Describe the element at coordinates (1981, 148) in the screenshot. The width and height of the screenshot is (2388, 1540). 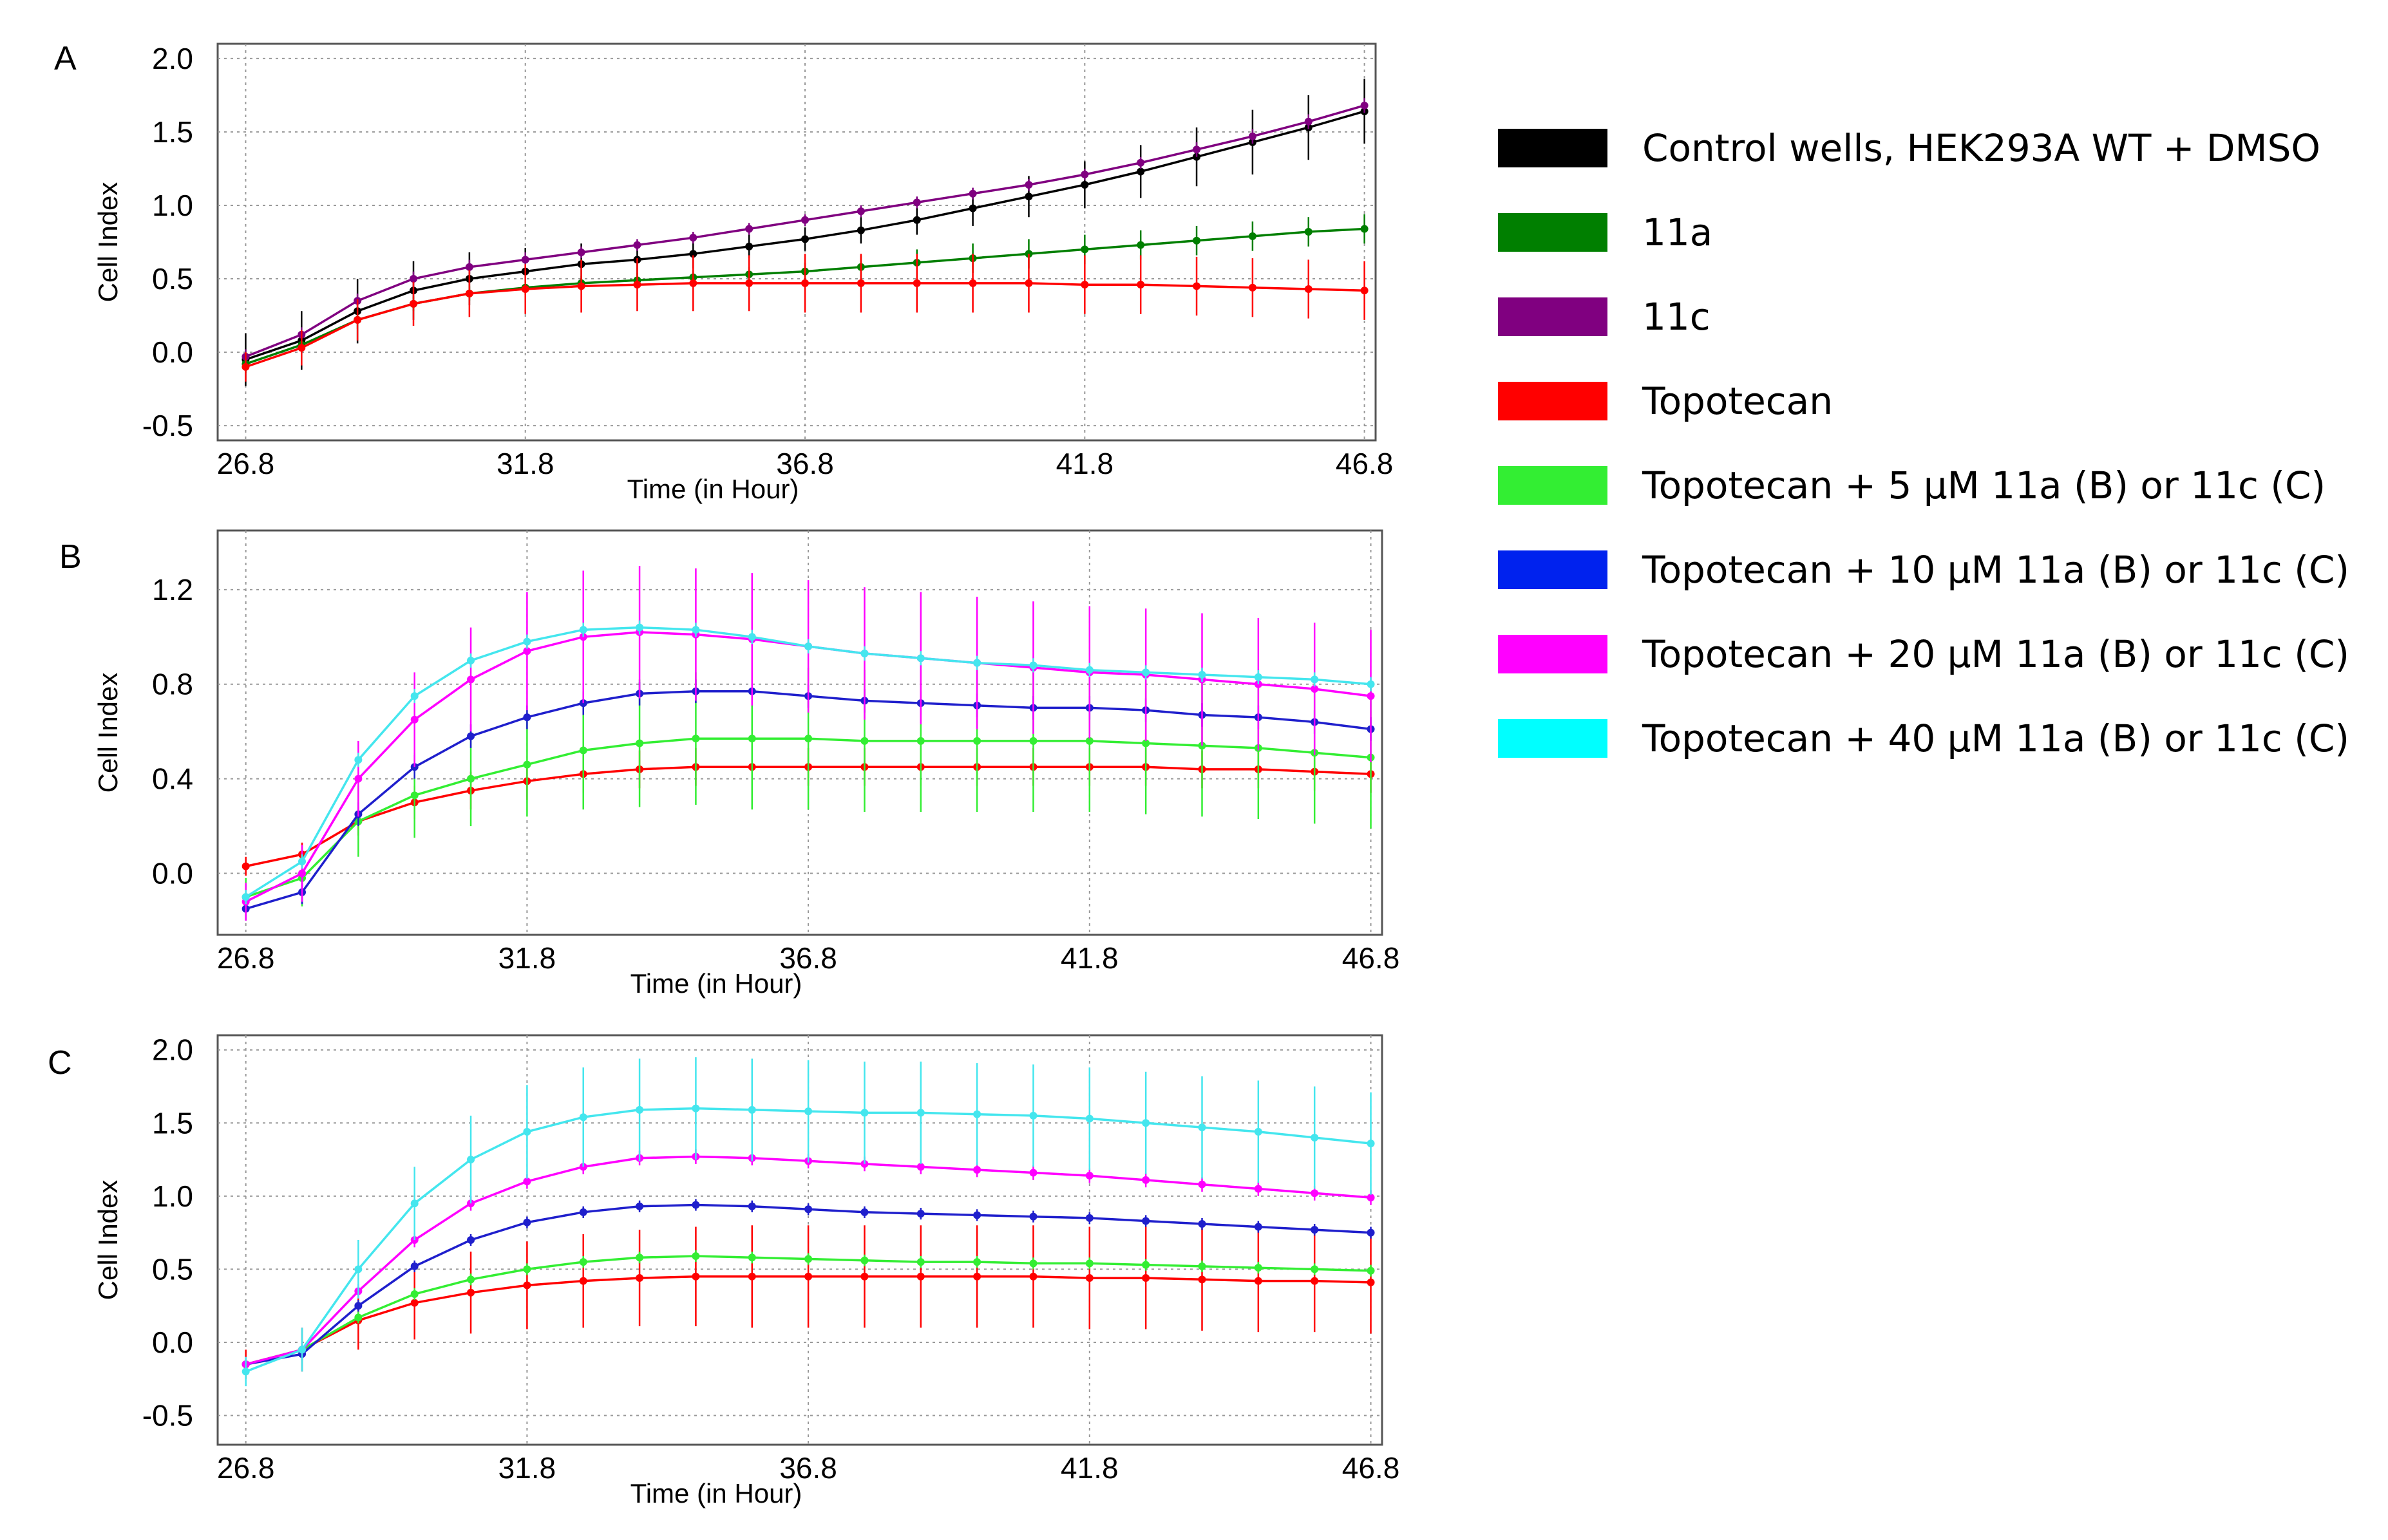
I see `legend-label: Control wells, HEK293A WT + DMSO` at that location.